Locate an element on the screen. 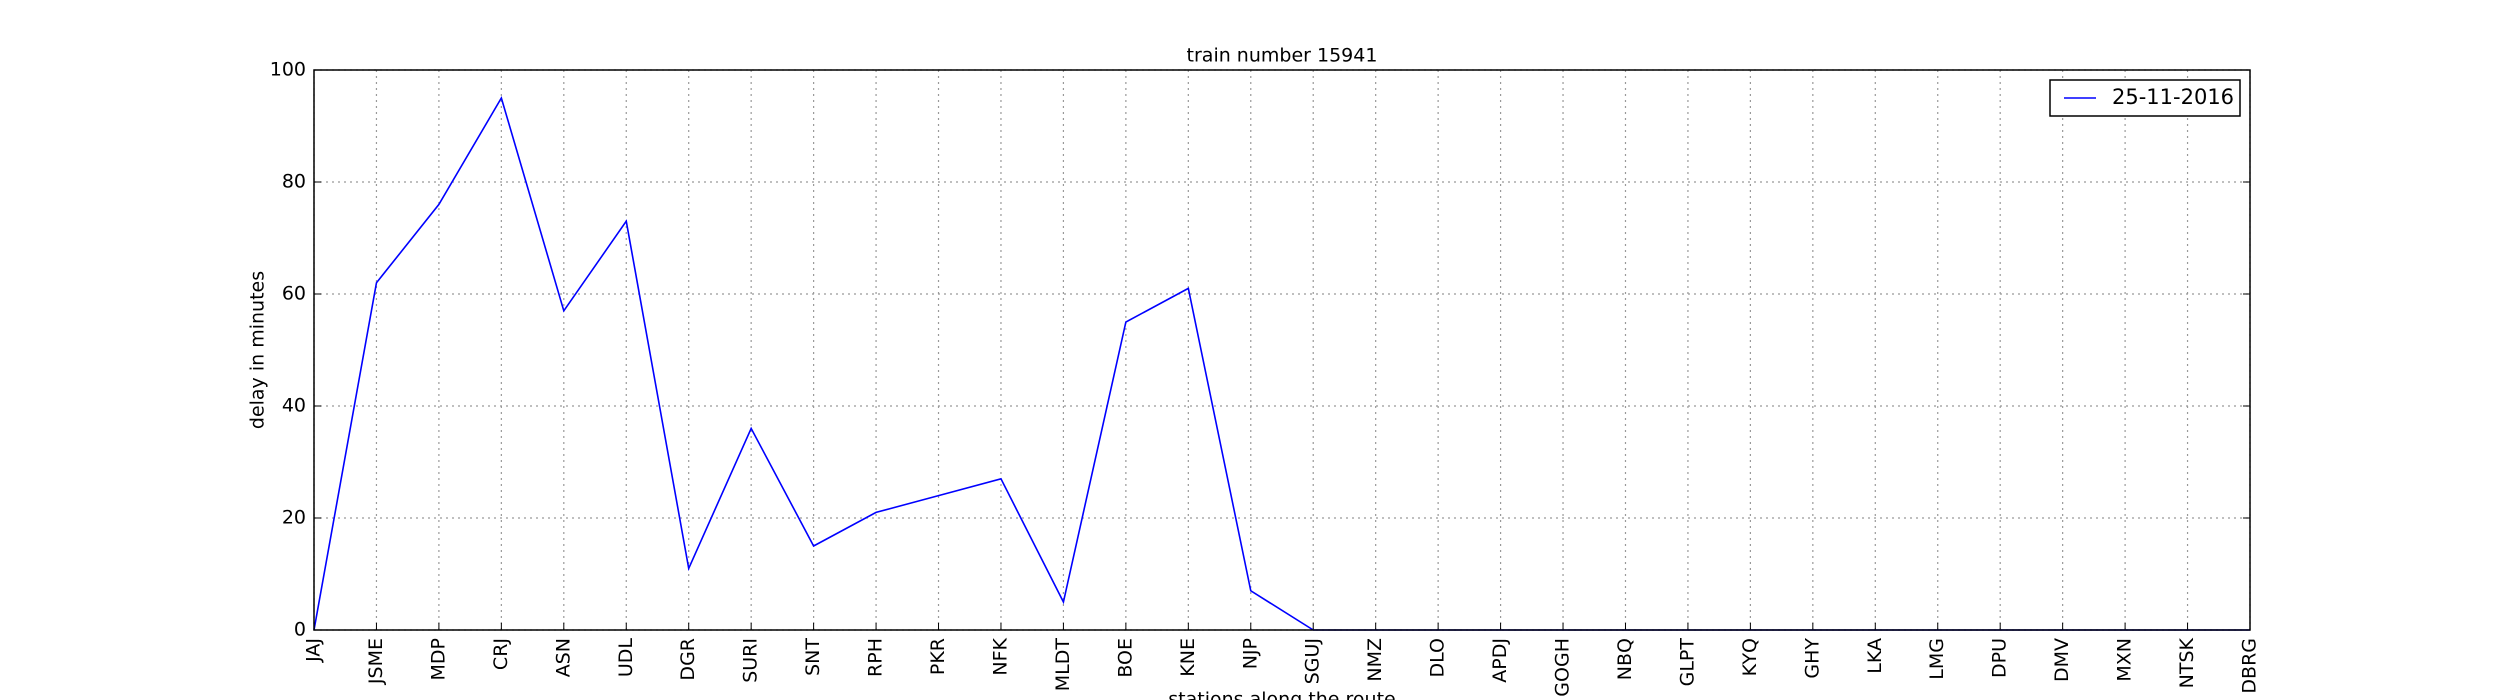 This screenshot has height=700, width=2500. x-tick-label: LMG is located at coordinates (1937, 659).